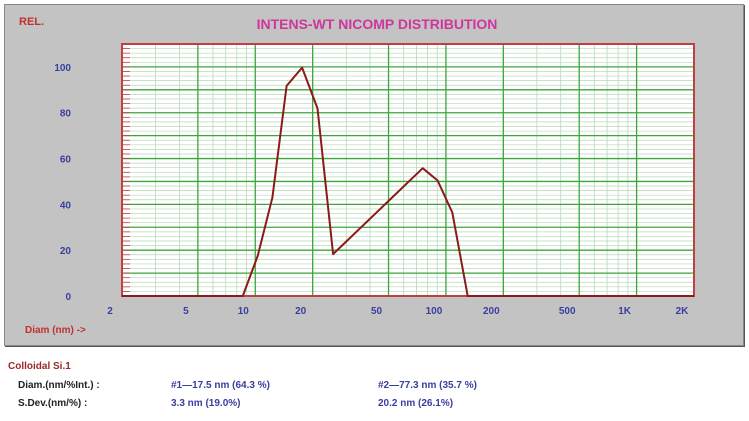 This screenshot has height=421, width=749. What do you see at coordinates (301, 311) in the screenshot?
I see `x-tick-label: 20` at bounding box center [301, 311].